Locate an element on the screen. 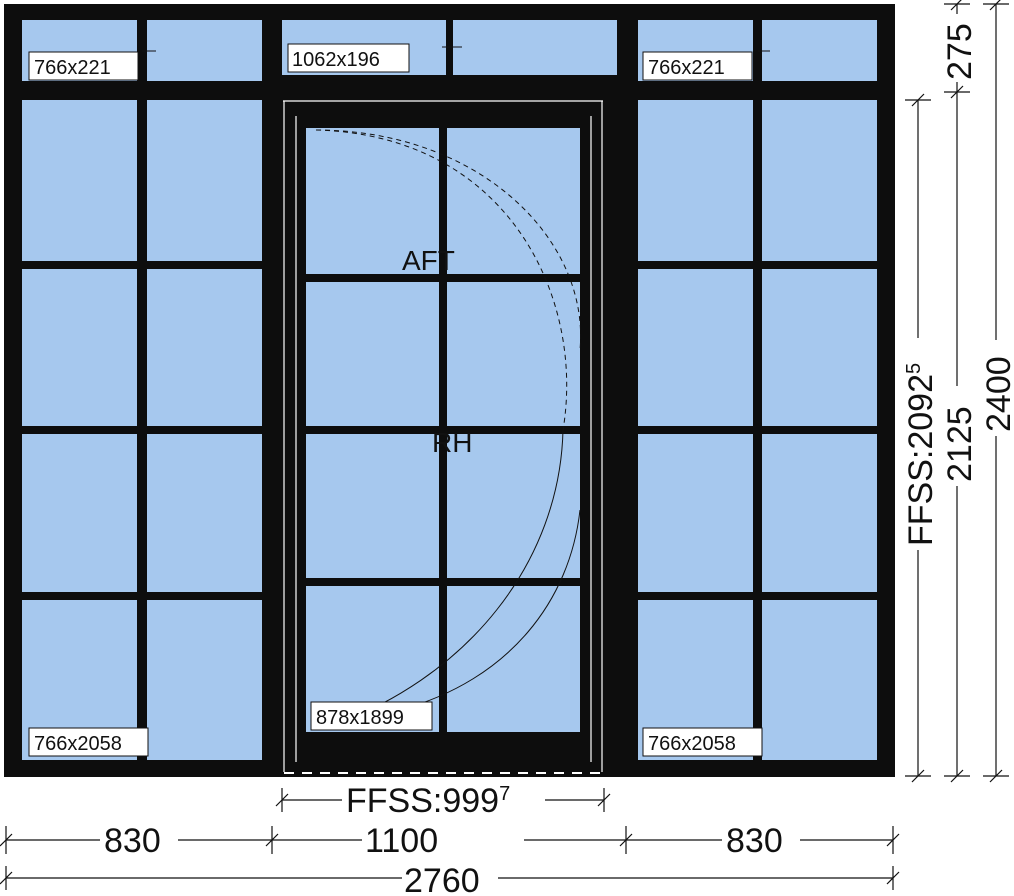 The height and width of the screenshot is (896, 1014). swing-arc-outer-dashed is located at coordinates (448, 240).